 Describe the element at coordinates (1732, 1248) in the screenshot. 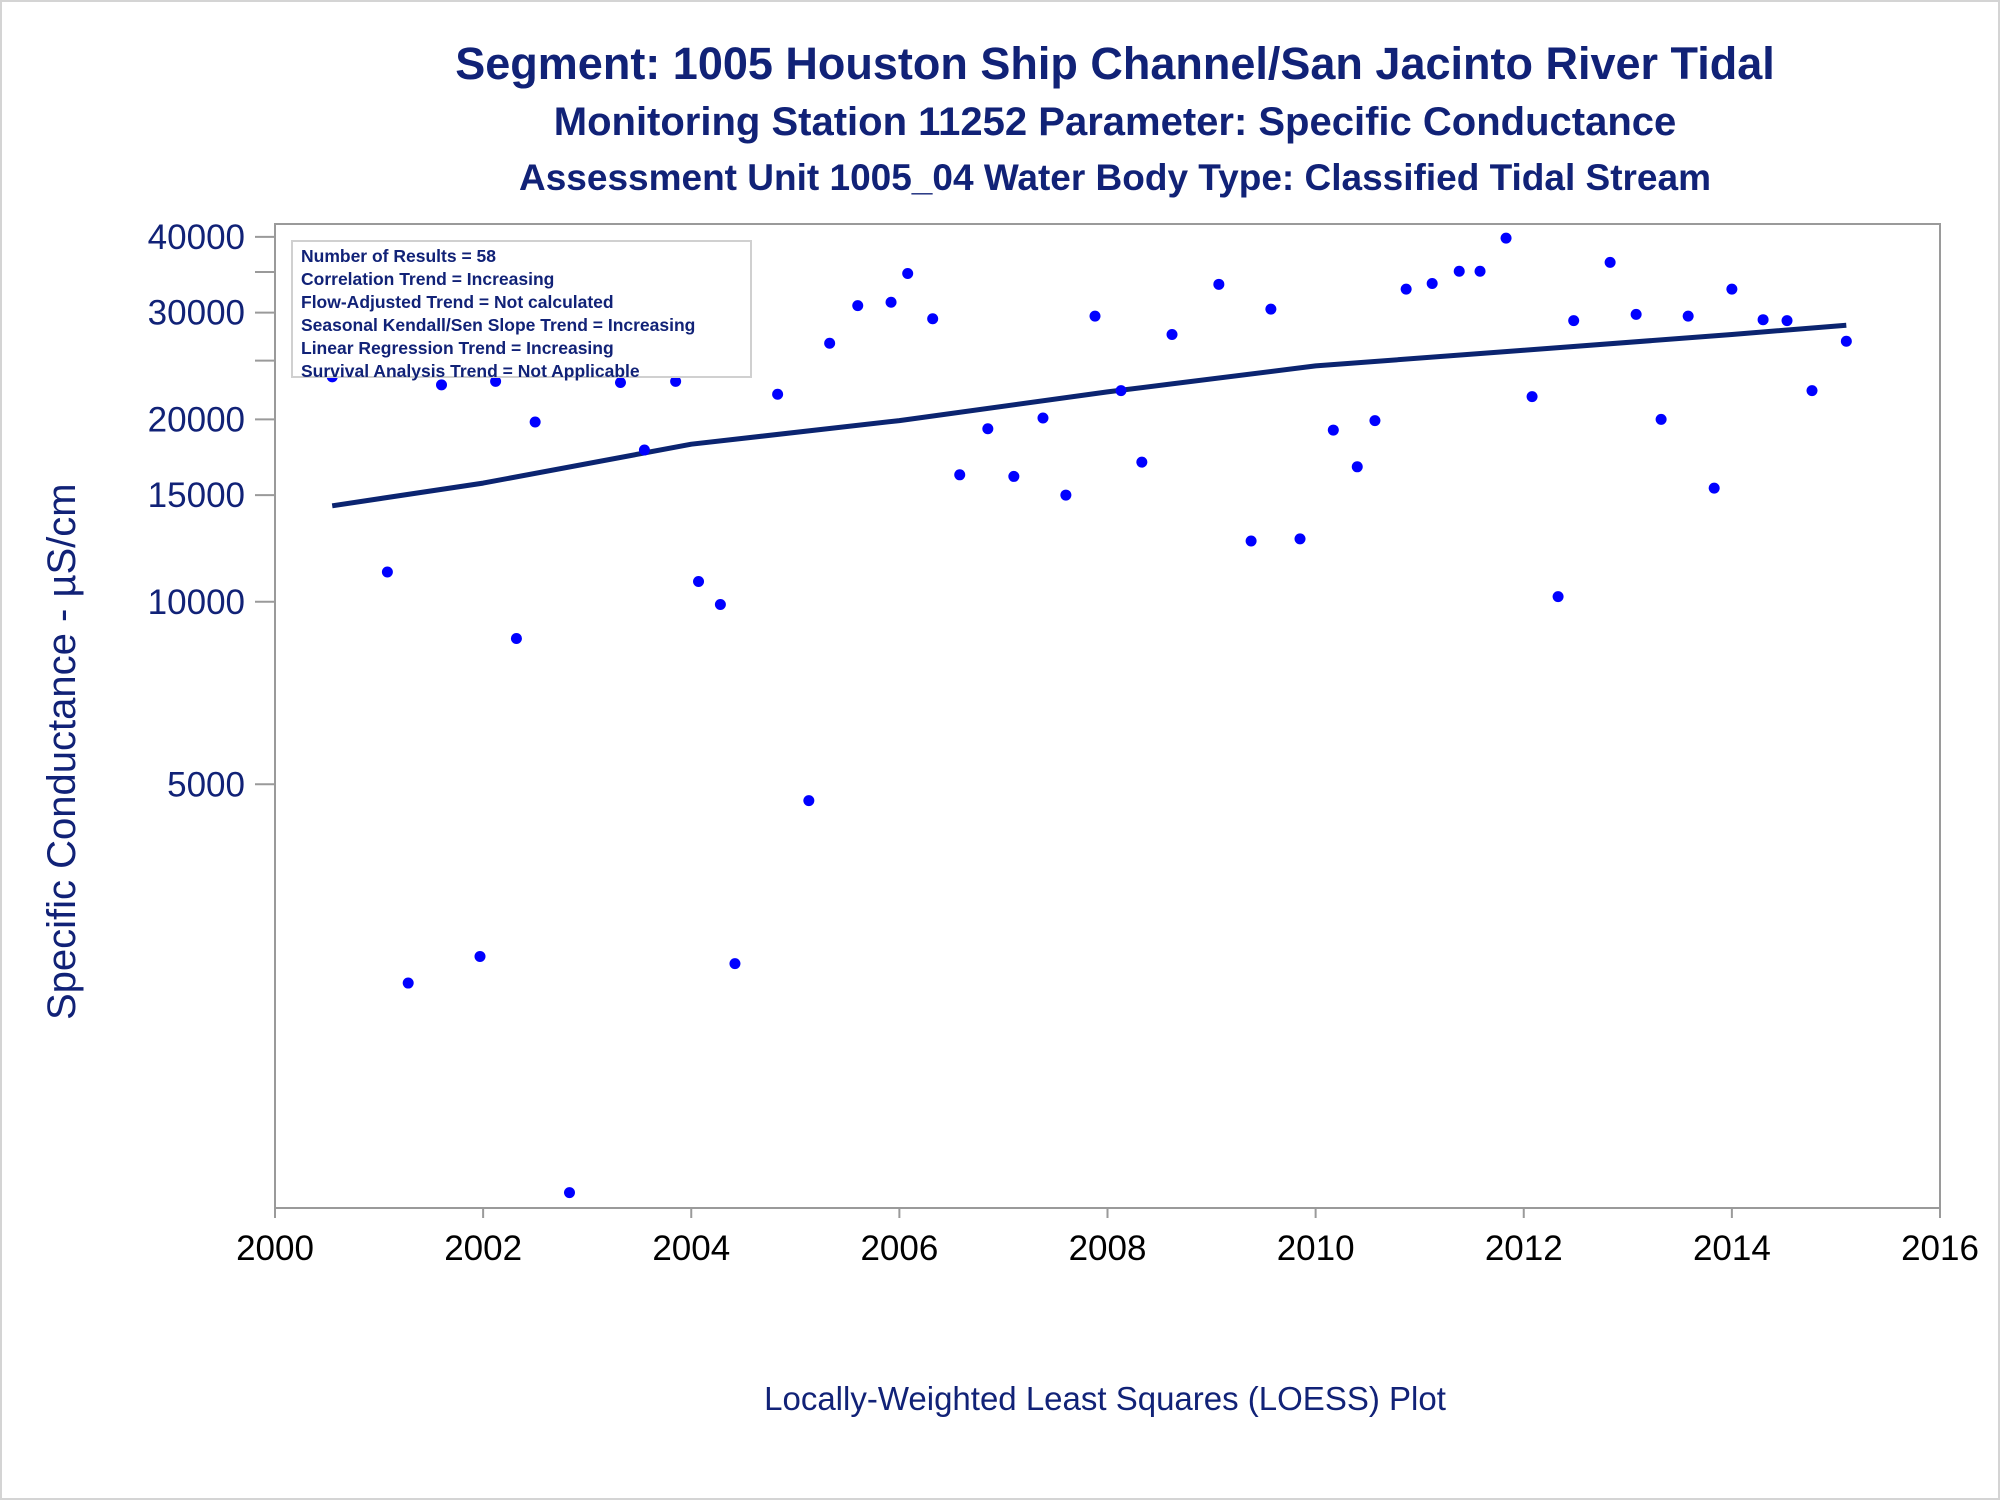

I see `x-tick-label: 2014` at that location.